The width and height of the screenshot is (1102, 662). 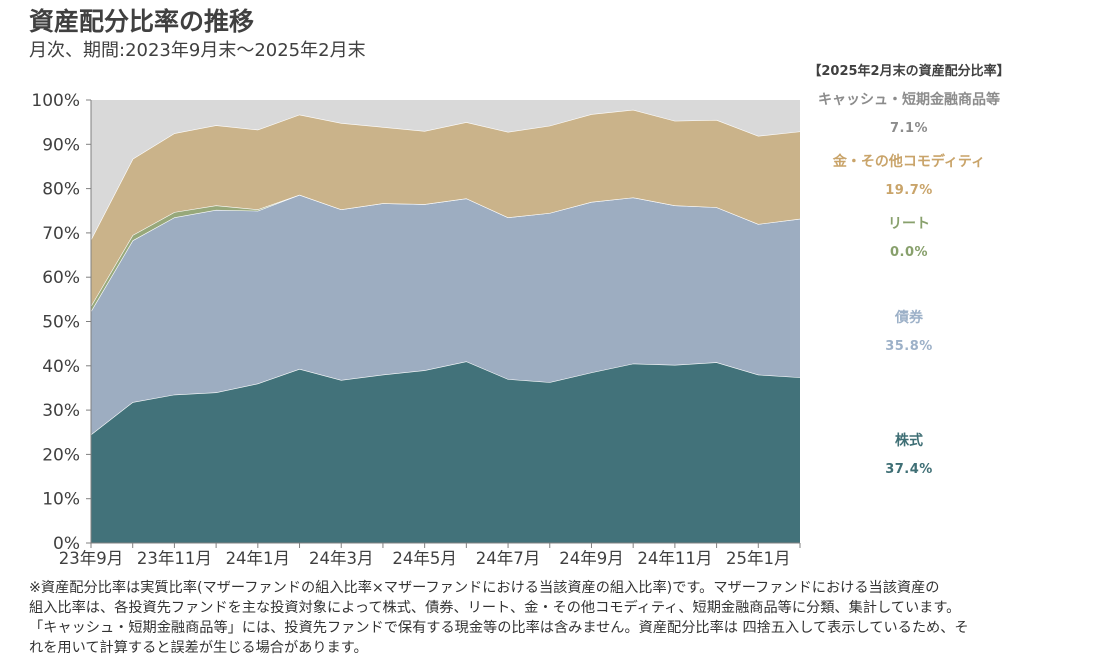 What do you see at coordinates (197, 50) in the screenshot?
I see `chart-subtitle: 月次、期間:2023年9月末～2025年2月末` at bounding box center [197, 50].